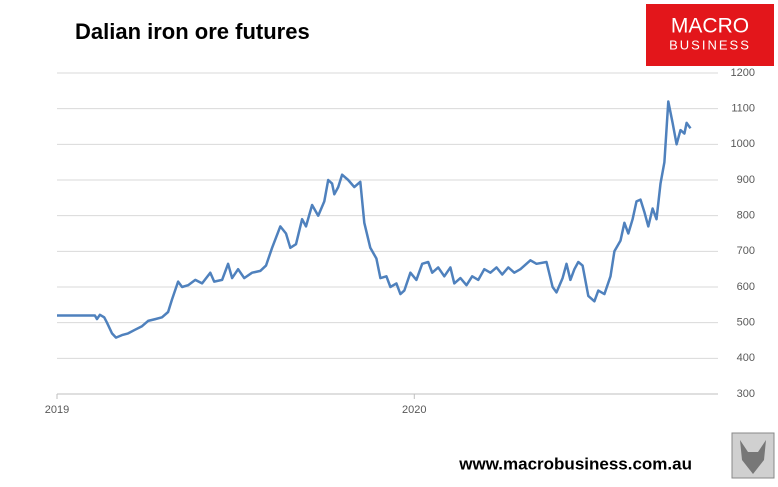  Describe the element at coordinates (746, 323) in the screenshot. I see `y-tick-label: 500` at that location.